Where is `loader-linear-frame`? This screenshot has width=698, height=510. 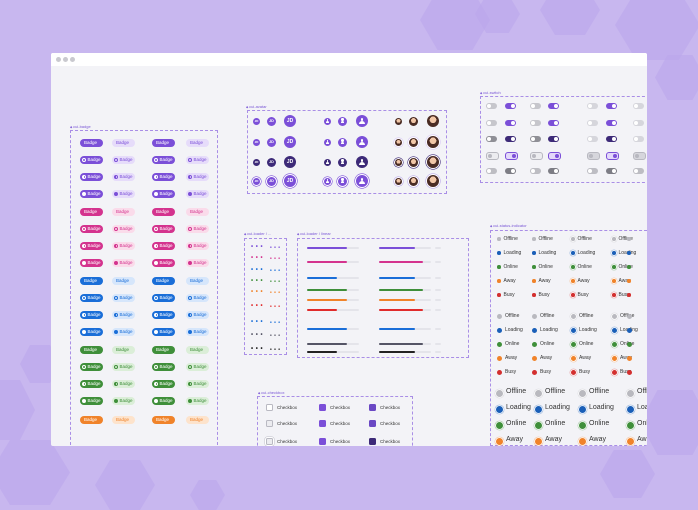 loader-linear-frame is located at coordinates (383, 298).